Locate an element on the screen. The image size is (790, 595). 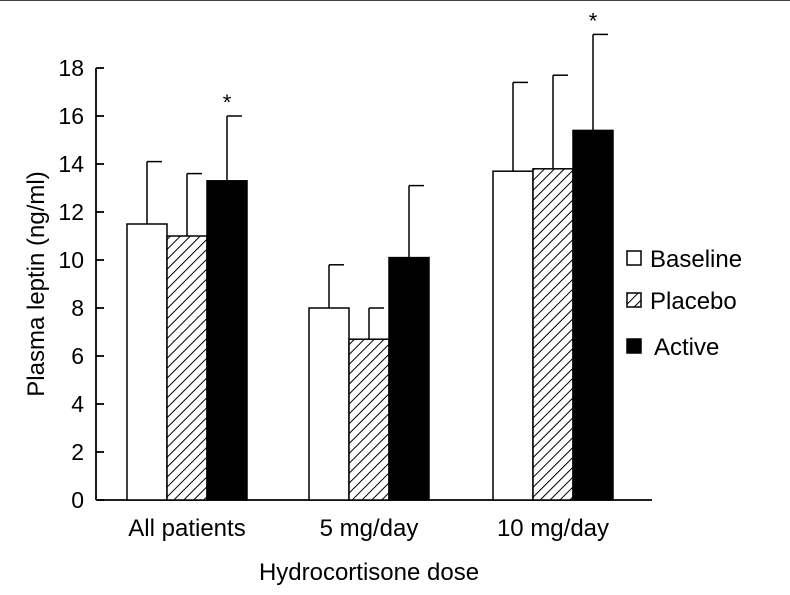
y-tick-label: 2 is located at coordinates (77, 452).